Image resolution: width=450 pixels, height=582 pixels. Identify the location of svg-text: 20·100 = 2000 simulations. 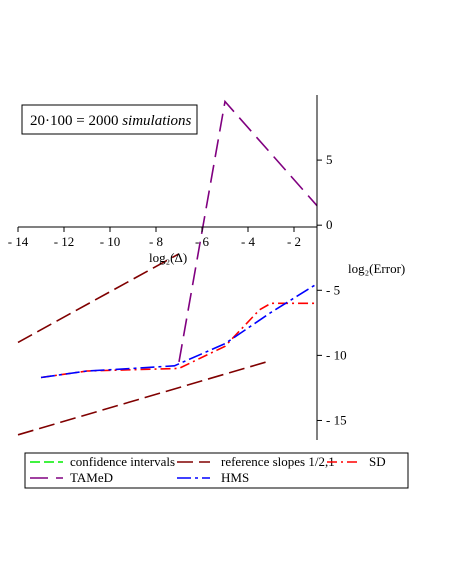
(111, 121).